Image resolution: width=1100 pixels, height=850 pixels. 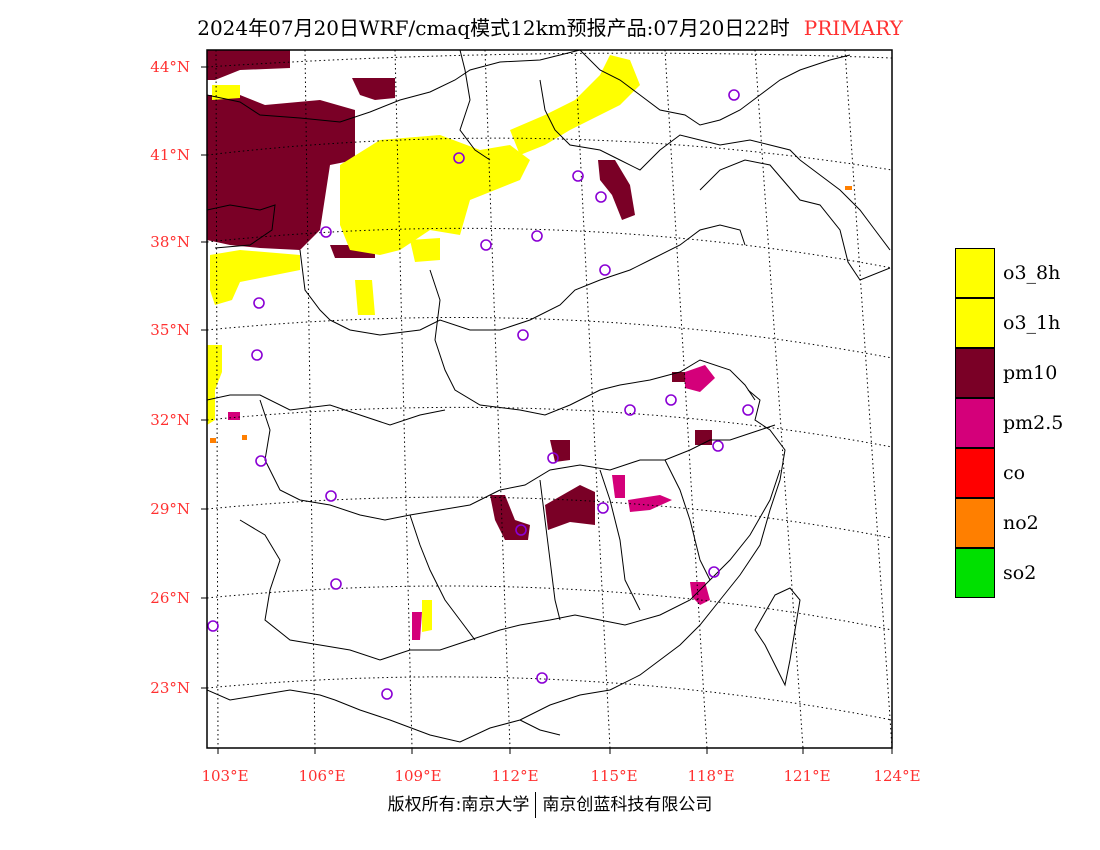 I want to click on lat-label-44: 44°N, so click(x=170, y=67).